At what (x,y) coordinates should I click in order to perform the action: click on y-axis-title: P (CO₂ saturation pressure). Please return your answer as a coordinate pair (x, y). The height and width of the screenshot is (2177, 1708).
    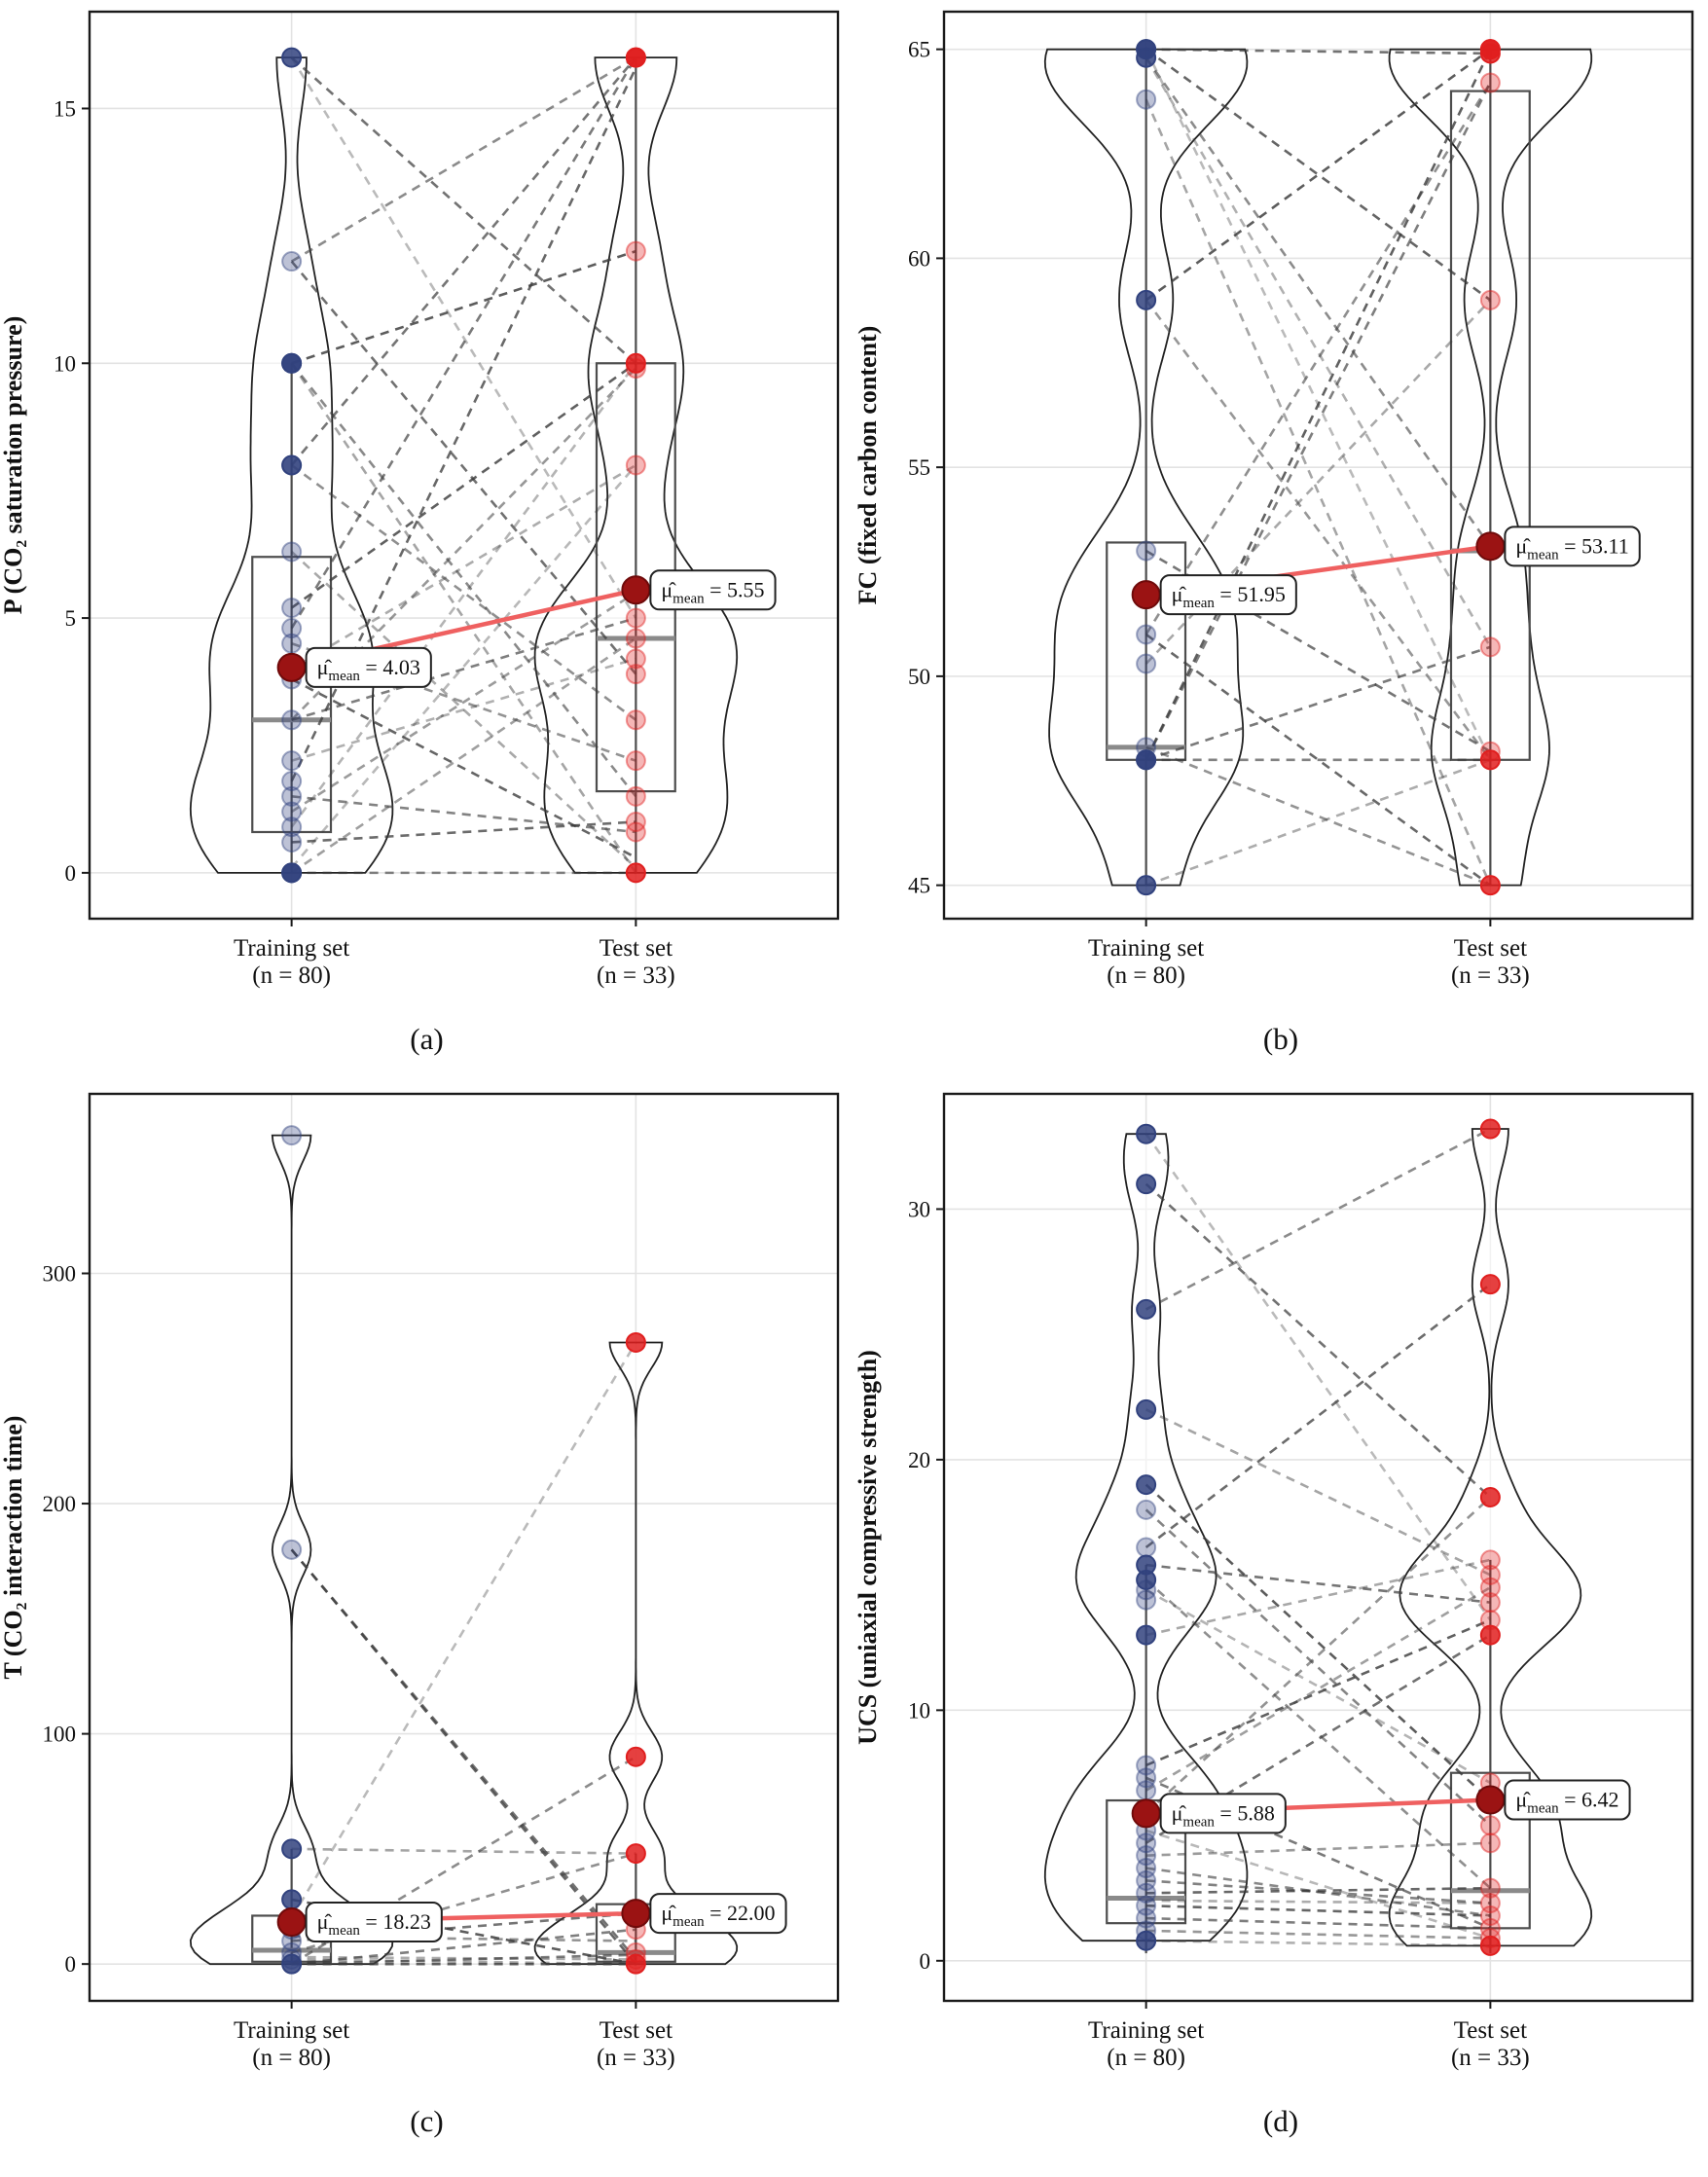
    Looking at the image, I should click on (13, 465).